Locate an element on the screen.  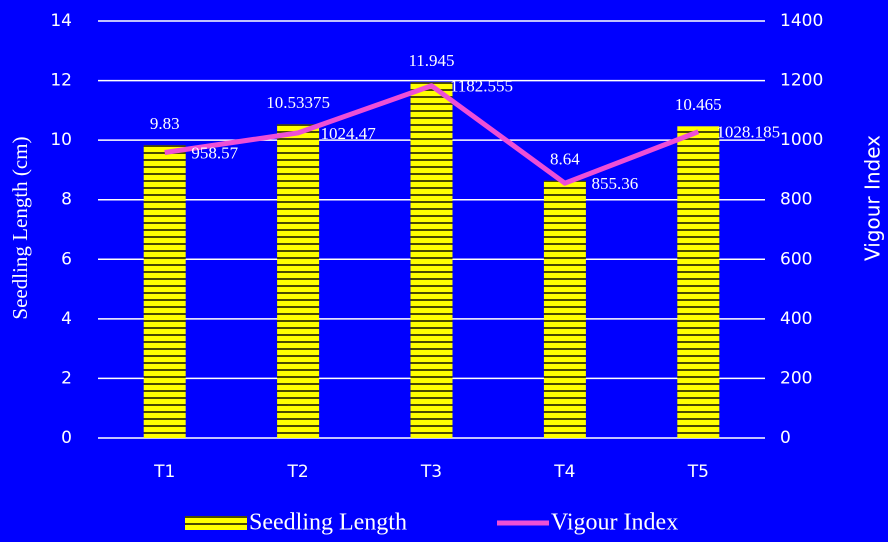
y2-tick-label: 1200 is located at coordinates (801, 81).